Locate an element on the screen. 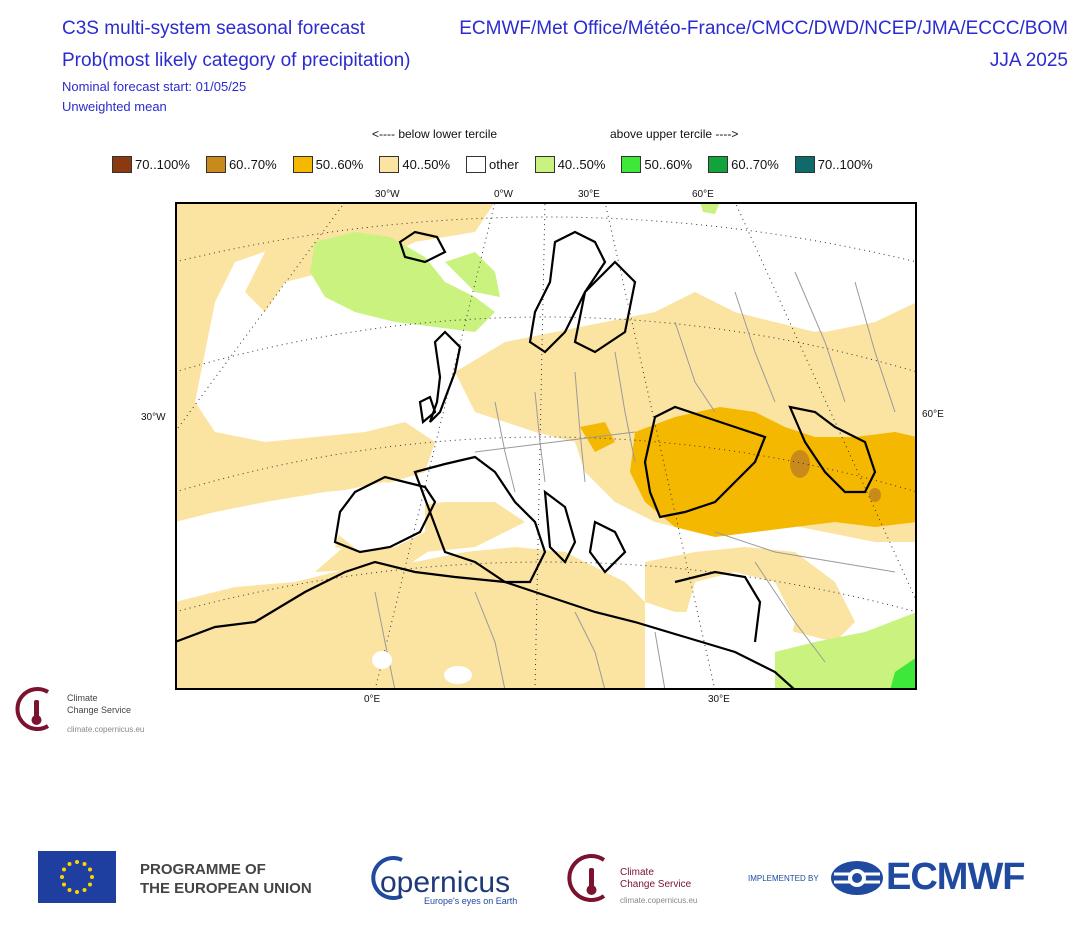 This screenshot has height=944, width=1080. eu-line2: THE EUROPEAN UNION is located at coordinates (226, 888).